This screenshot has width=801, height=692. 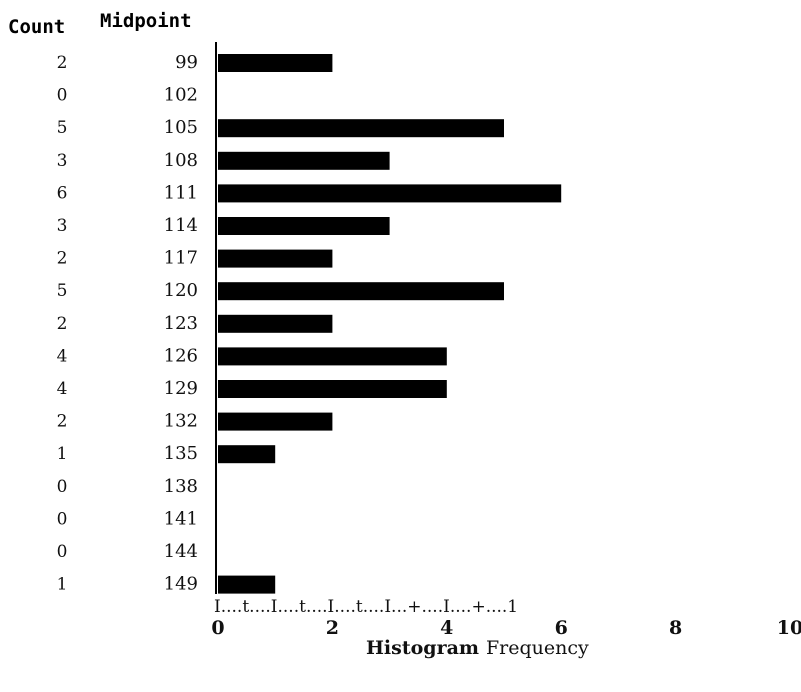 What do you see at coordinates (186, 62) in the screenshot?
I see `midpoint-label: 99` at bounding box center [186, 62].